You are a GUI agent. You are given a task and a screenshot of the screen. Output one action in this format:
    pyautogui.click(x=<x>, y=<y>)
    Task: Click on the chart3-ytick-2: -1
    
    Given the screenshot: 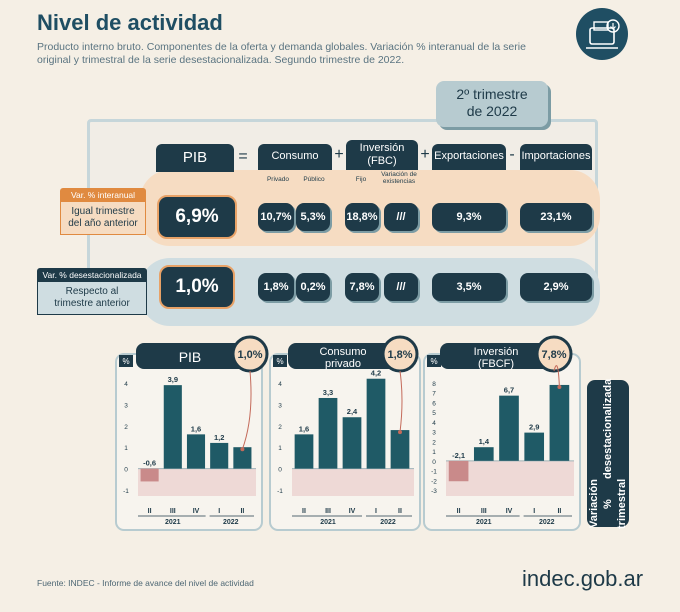 What is the action you would take?
    pyautogui.click(x=434, y=472)
    